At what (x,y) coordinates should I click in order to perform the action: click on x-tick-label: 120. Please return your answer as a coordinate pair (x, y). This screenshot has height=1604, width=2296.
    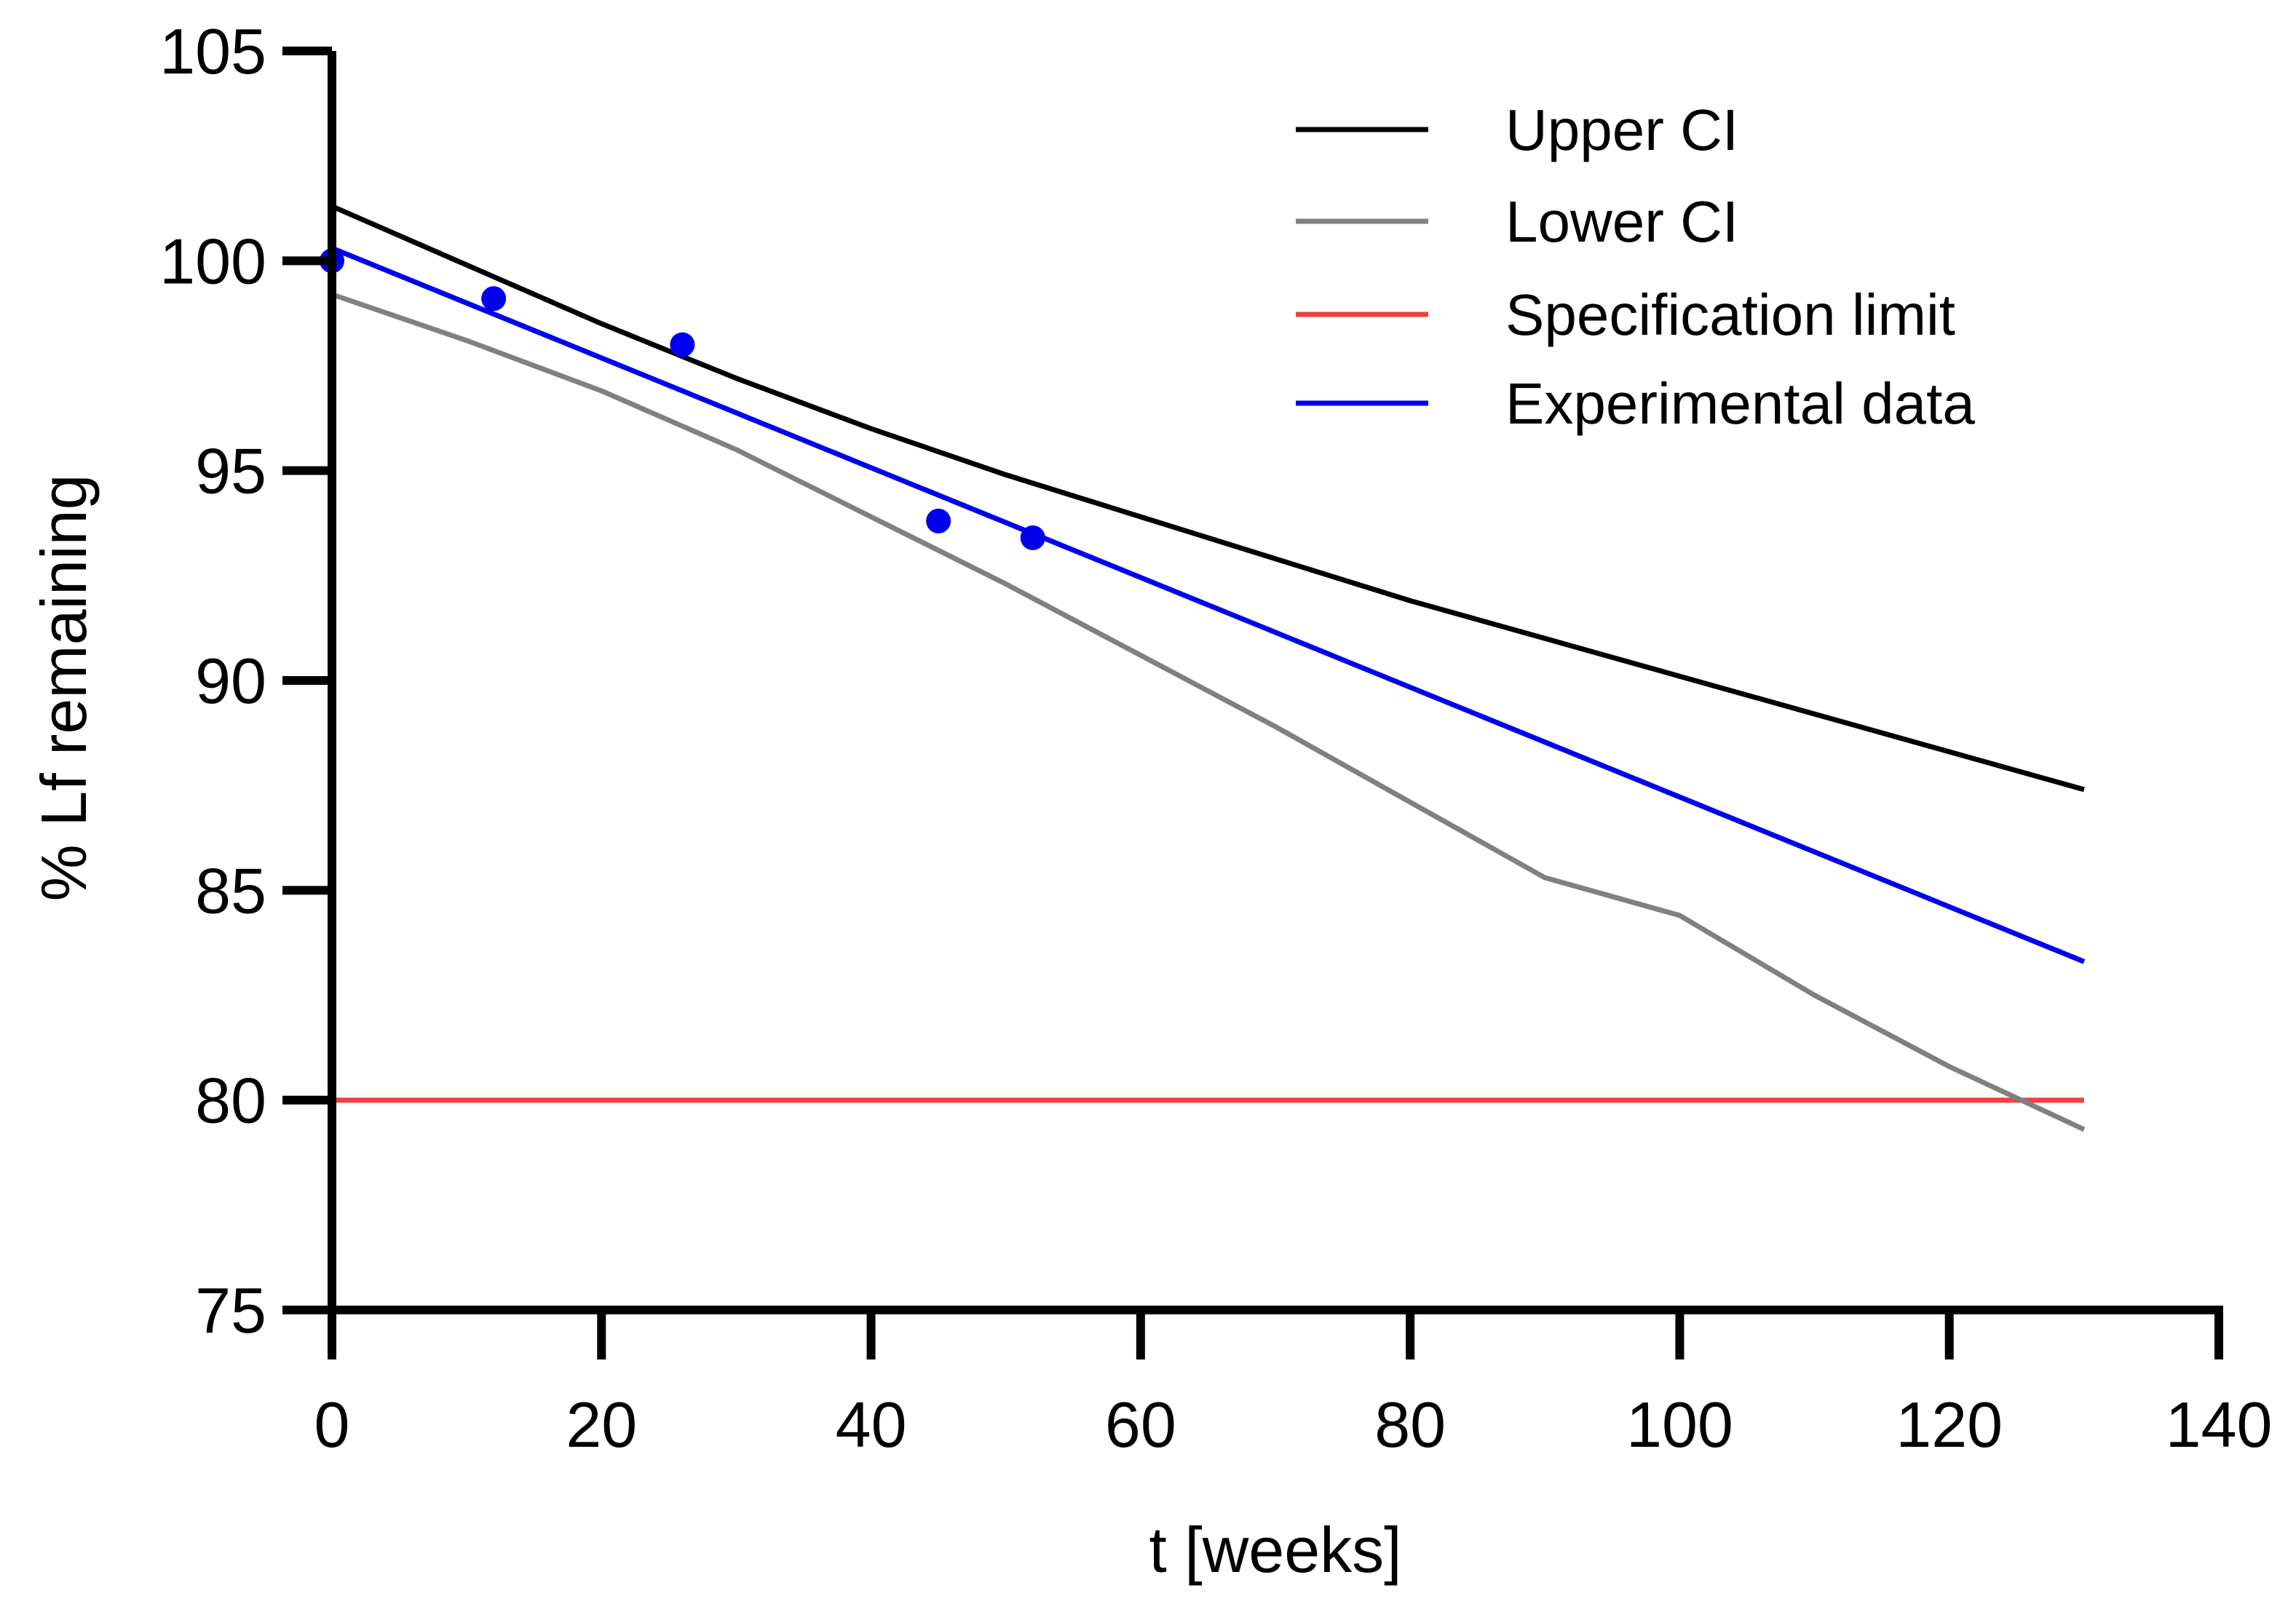
    Looking at the image, I should click on (1950, 1425).